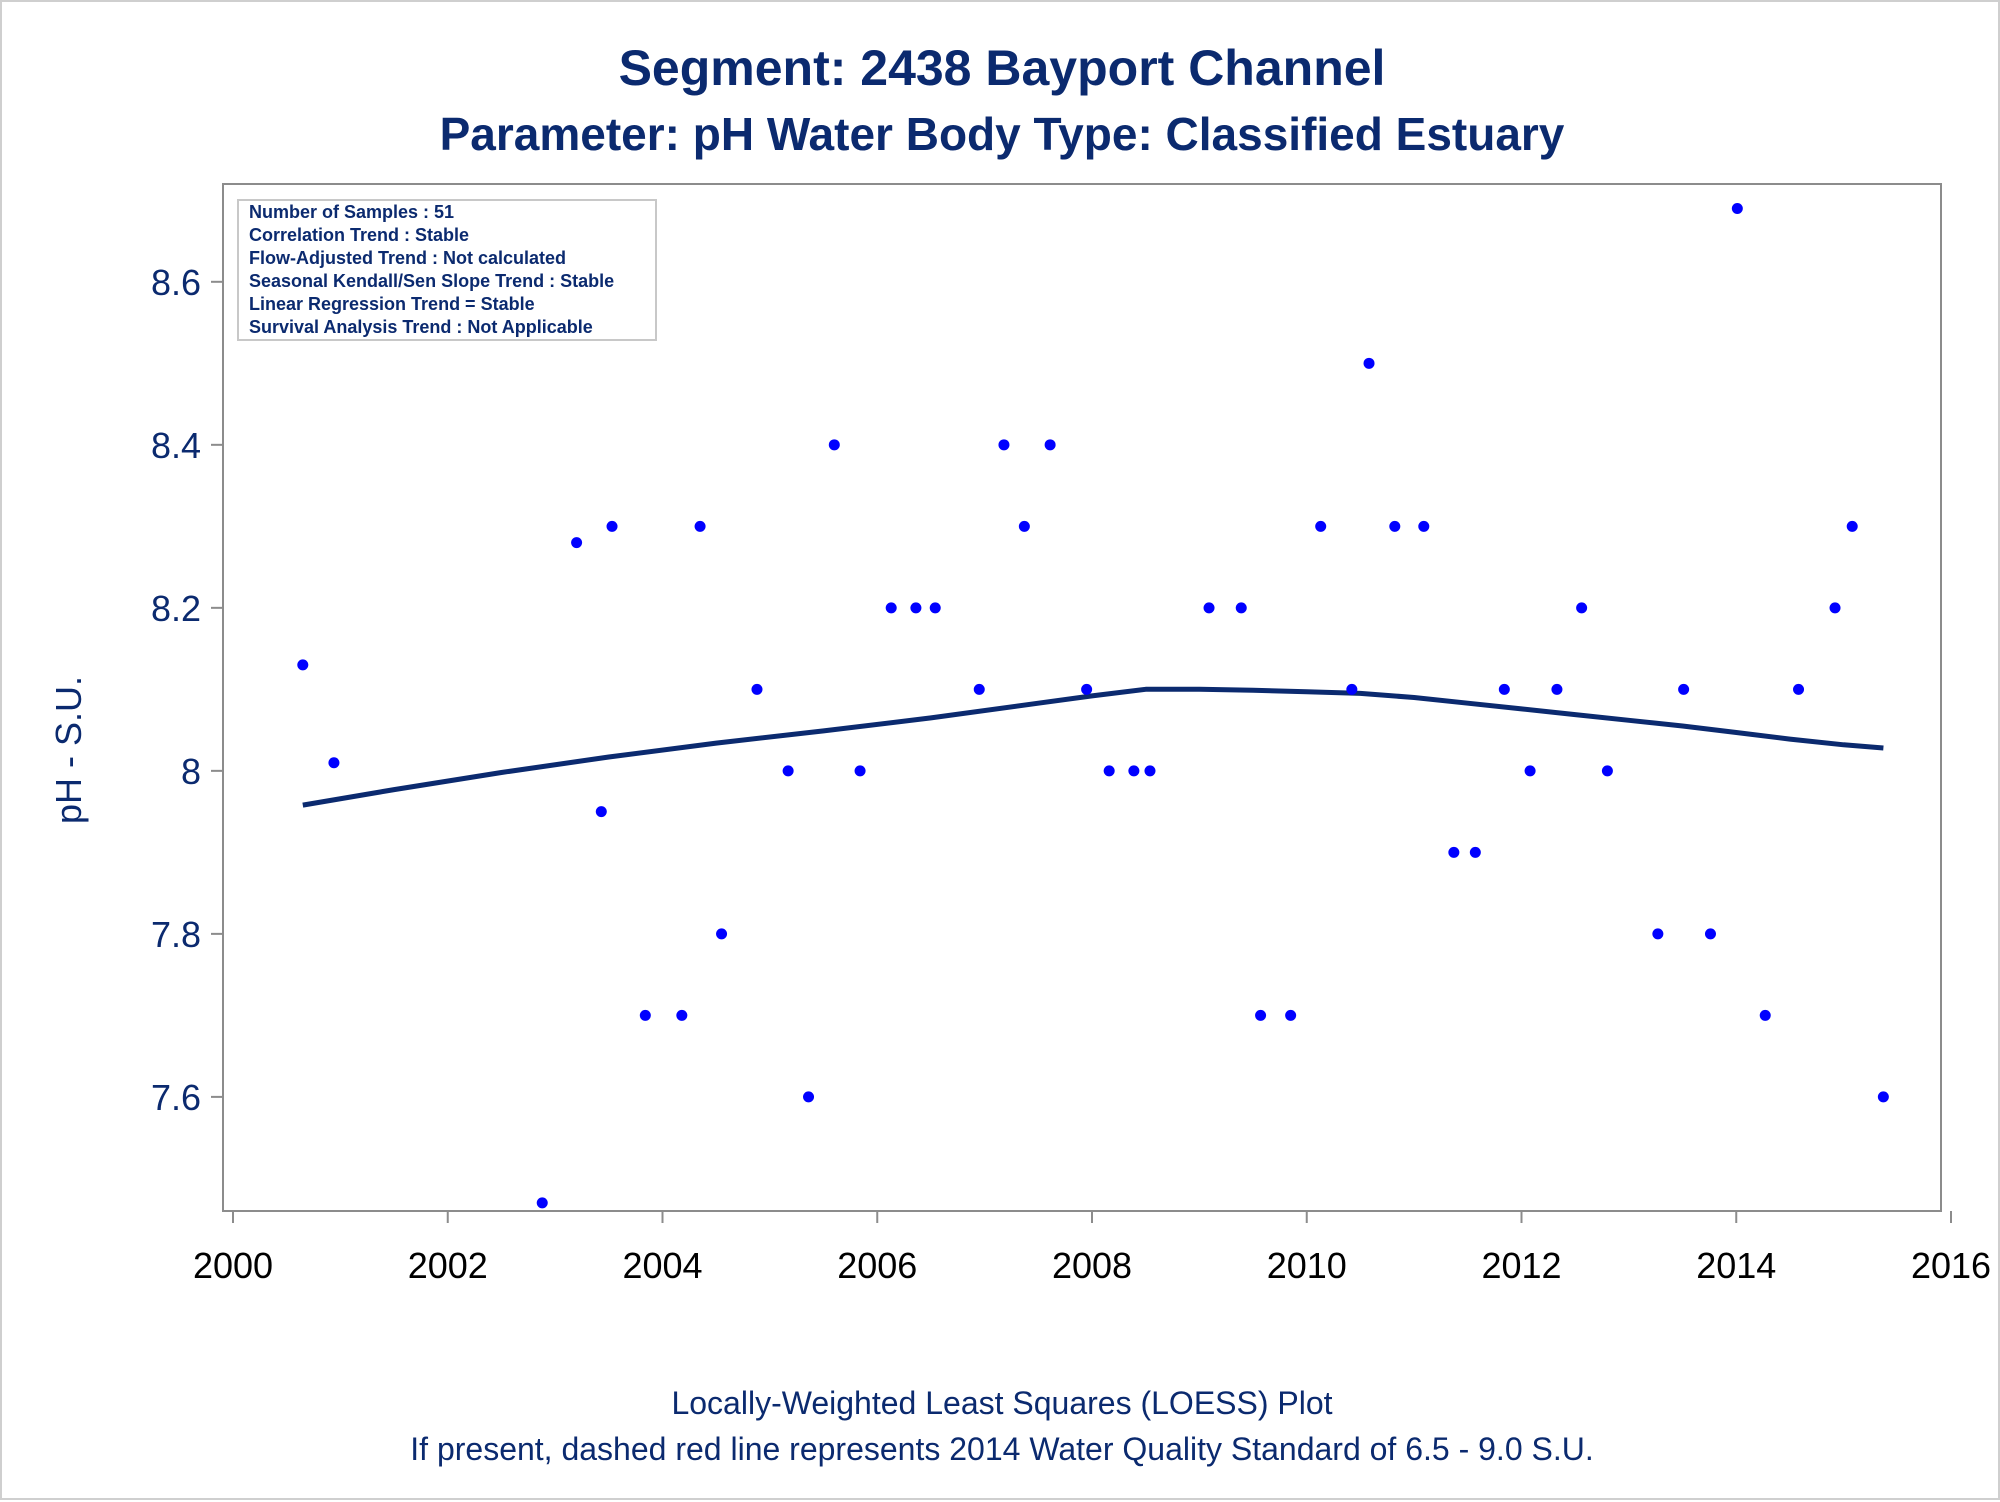 Image resolution: width=2000 pixels, height=1502 pixels. What do you see at coordinates (1736, 1265) in the screenshot?
I see `x-tick-label: 2014` at bounding box center [1736, 1265].